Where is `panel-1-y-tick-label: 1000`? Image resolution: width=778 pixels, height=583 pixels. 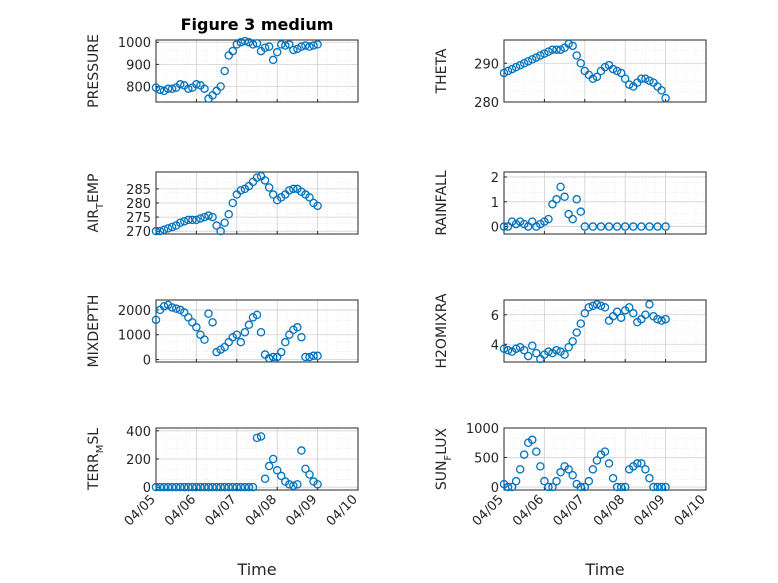
panel-1-y-tick-label: 1000 is located at coordinates (134, 43).